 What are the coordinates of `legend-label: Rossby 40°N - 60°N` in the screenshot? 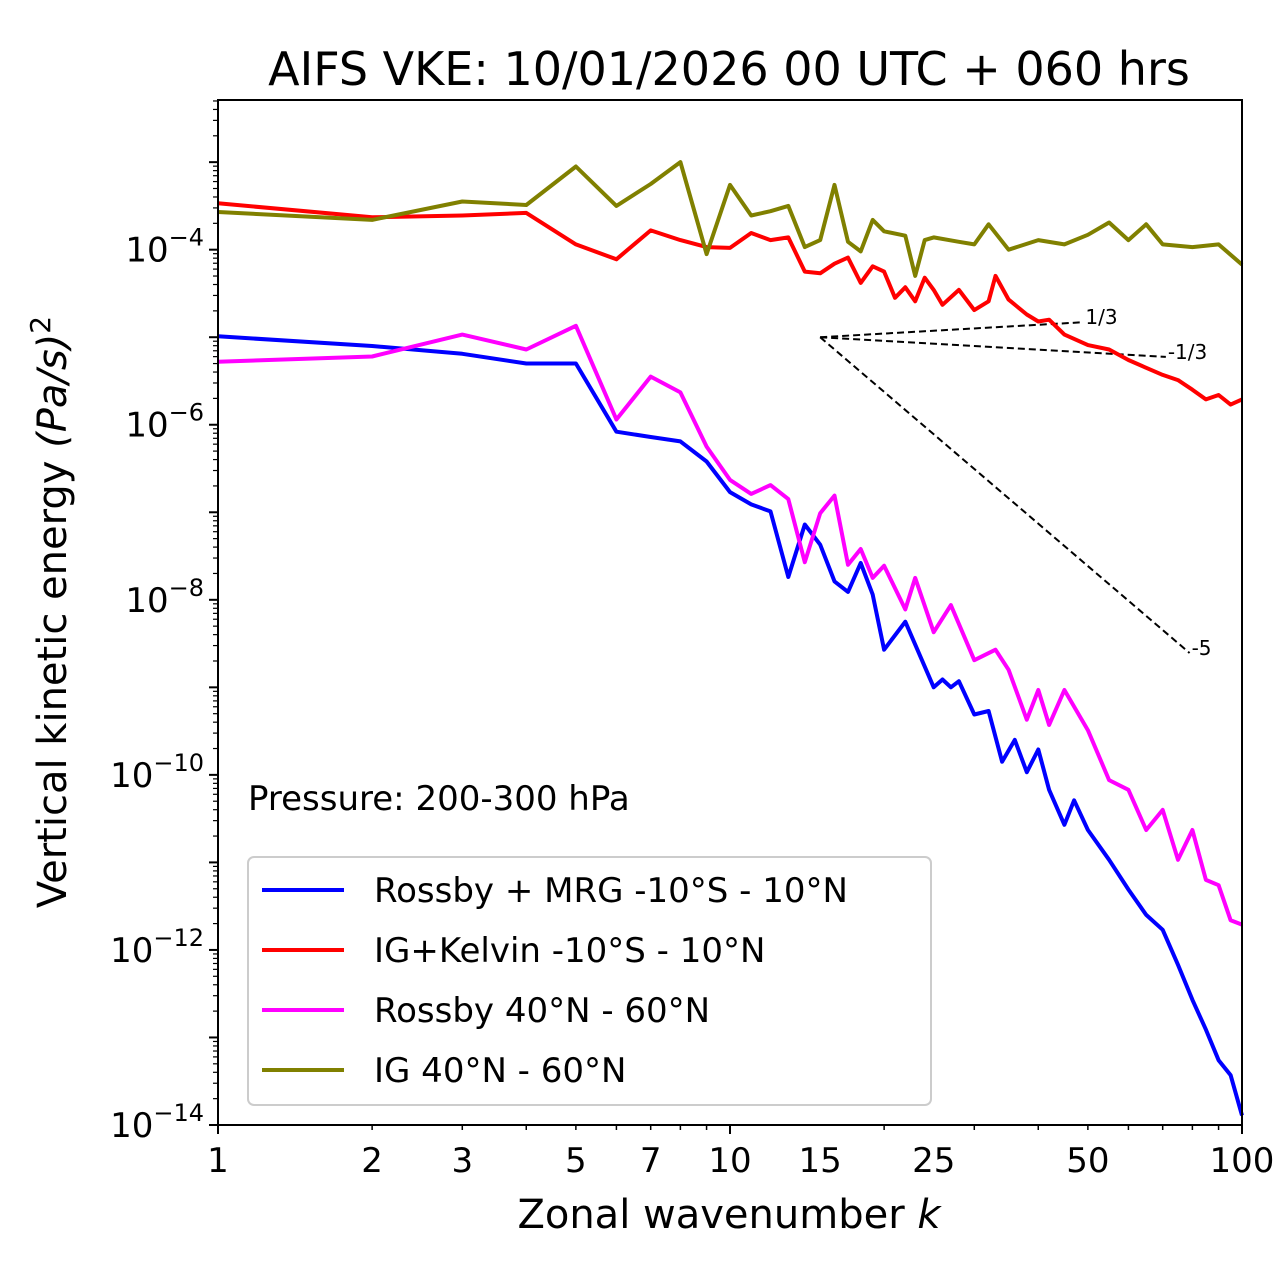 It's located at (542, 1011).